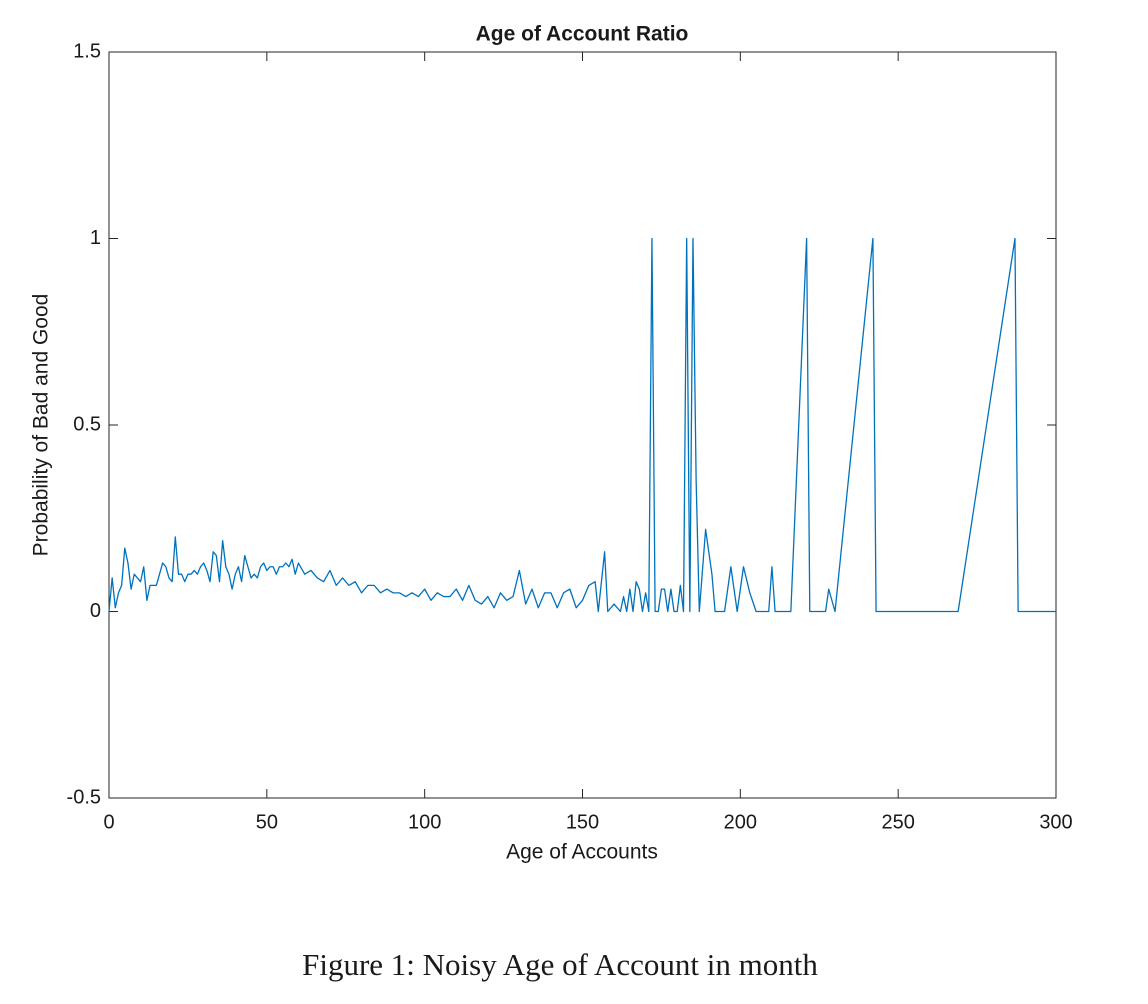 This screenshot has height=1004, width=1148. Describe the element at coordinates (95, 611) in the screenshot. I see `y-tick-label: 0` at that location.